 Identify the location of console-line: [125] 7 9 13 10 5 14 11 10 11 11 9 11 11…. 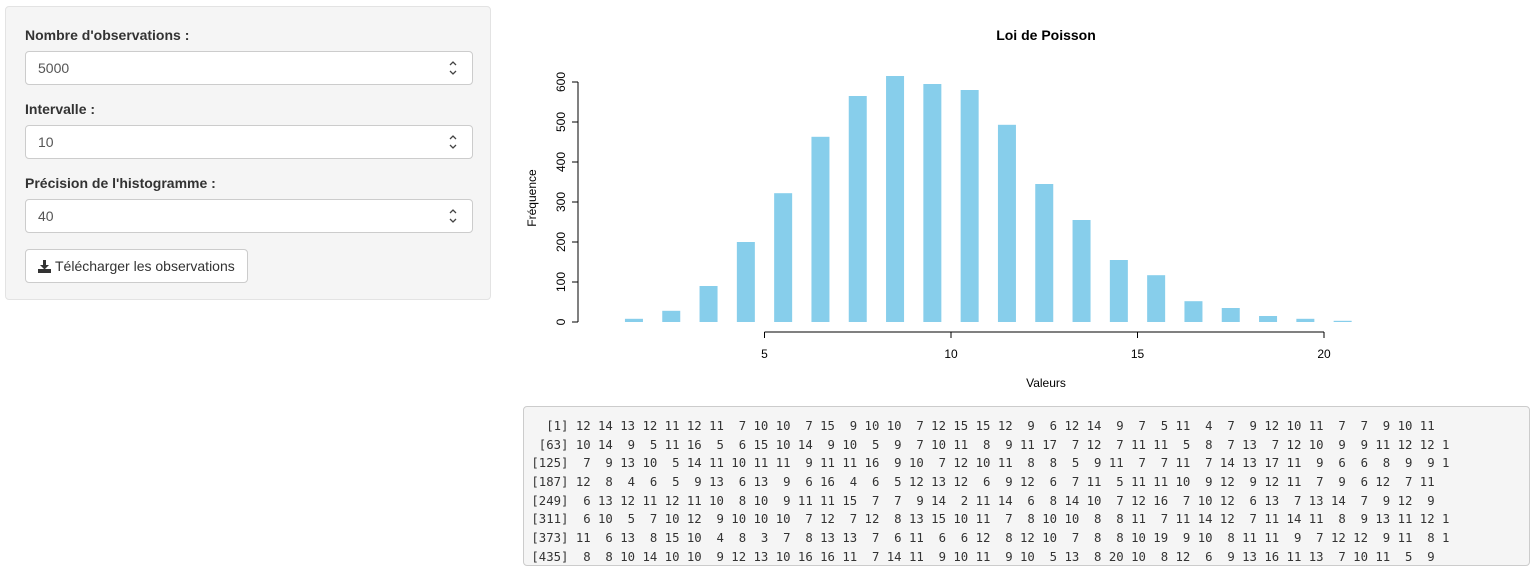
(987, 463).